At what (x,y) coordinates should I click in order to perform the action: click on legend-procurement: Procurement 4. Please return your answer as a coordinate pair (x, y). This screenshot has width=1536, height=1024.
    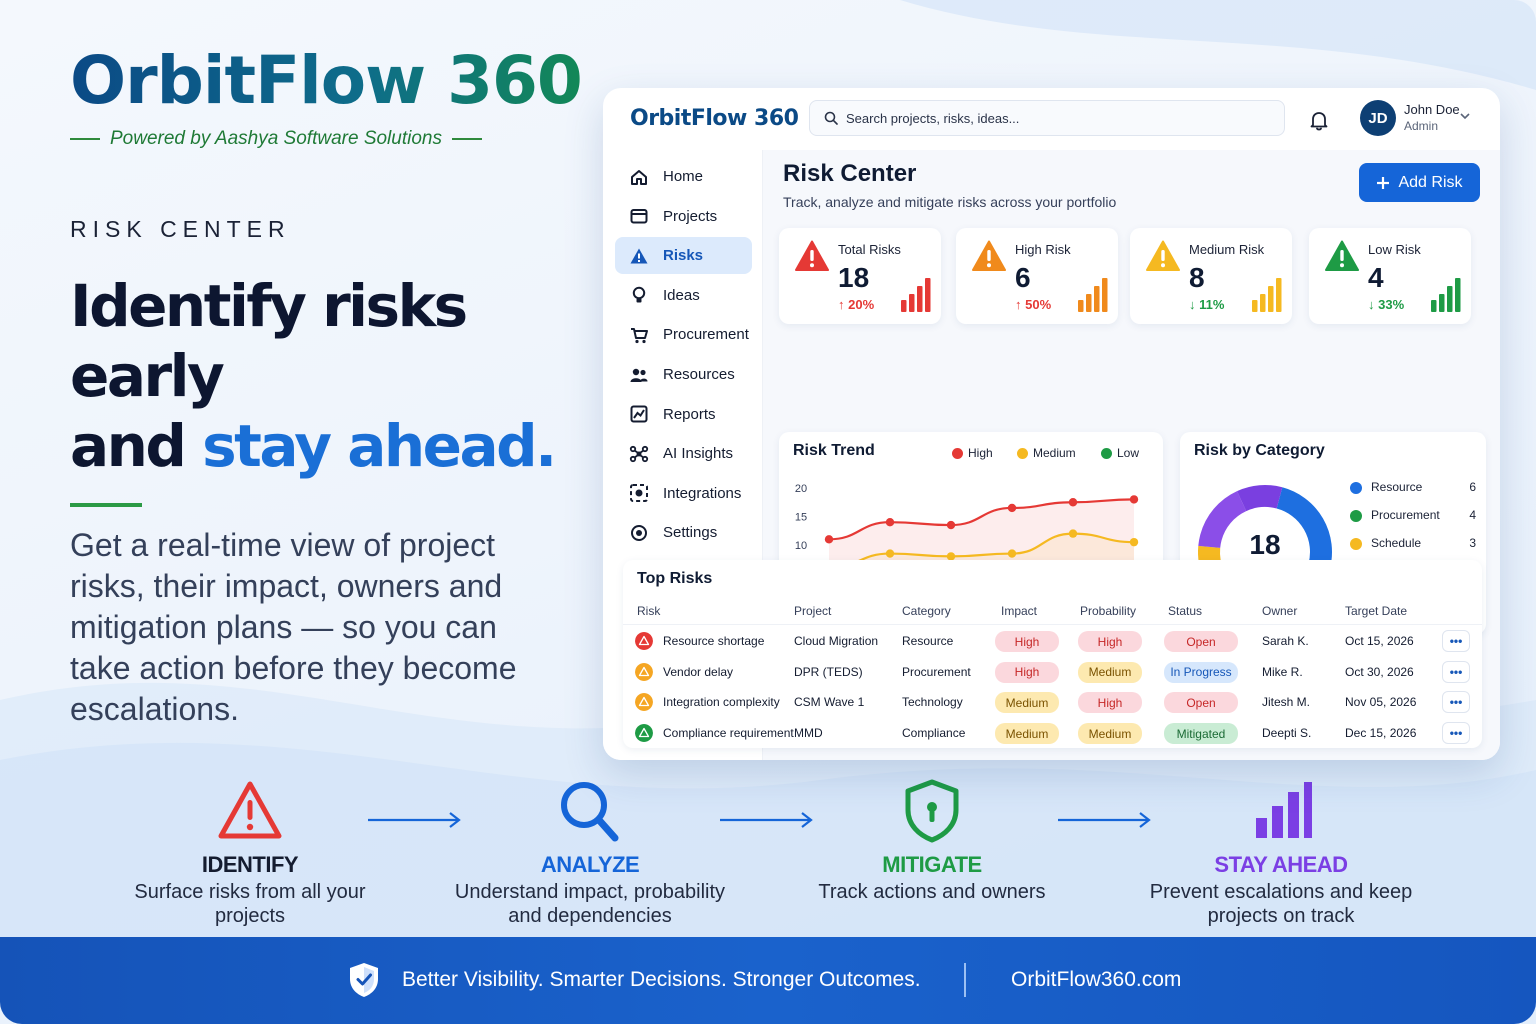
    Looking at the image, I should click on (1413, 516).